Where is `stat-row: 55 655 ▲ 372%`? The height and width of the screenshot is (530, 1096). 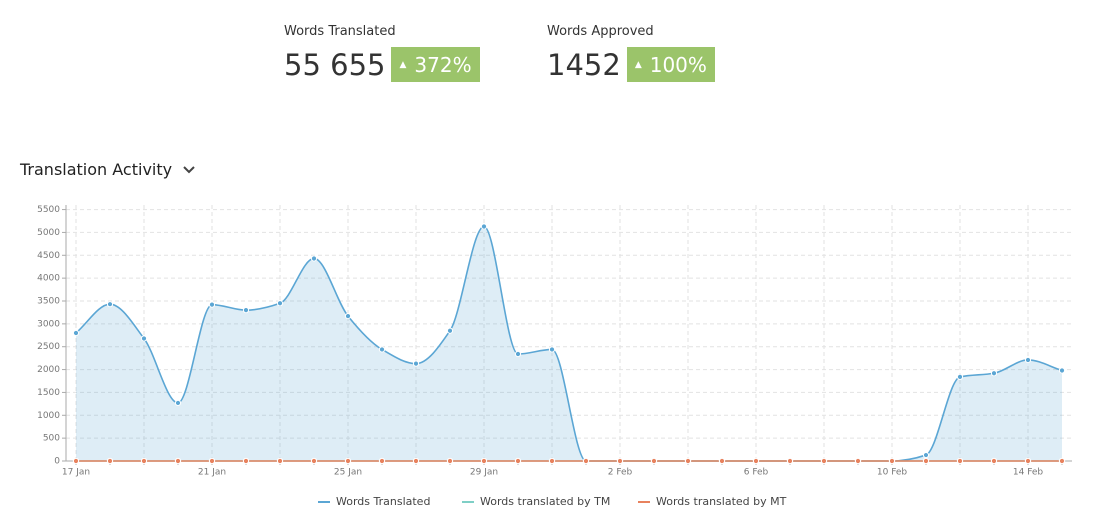 stat-row: 55 655 ▲ 372% is located at coordinates (382, 64).